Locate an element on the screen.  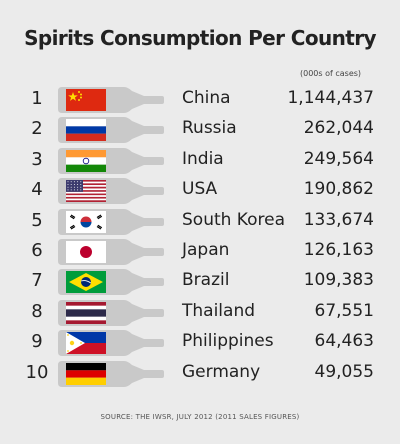
usa-flag-icon is located at coordinates (86, 191).